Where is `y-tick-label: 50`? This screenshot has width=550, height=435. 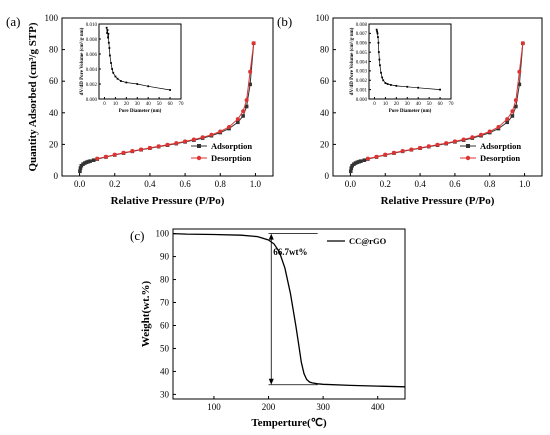 y-tick-label: 50 is located at coordinates (165, 348).